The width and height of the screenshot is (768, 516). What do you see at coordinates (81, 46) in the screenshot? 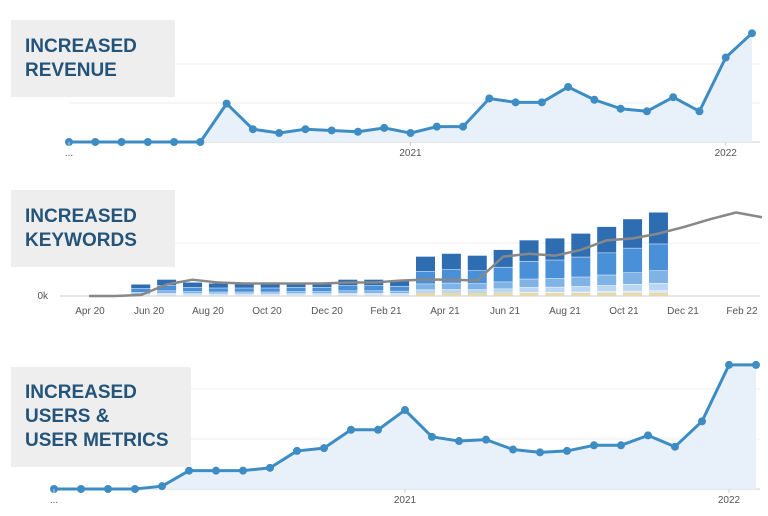
I see `revenue-label-line-1: INCREASED` at bounding box center [81, 46].